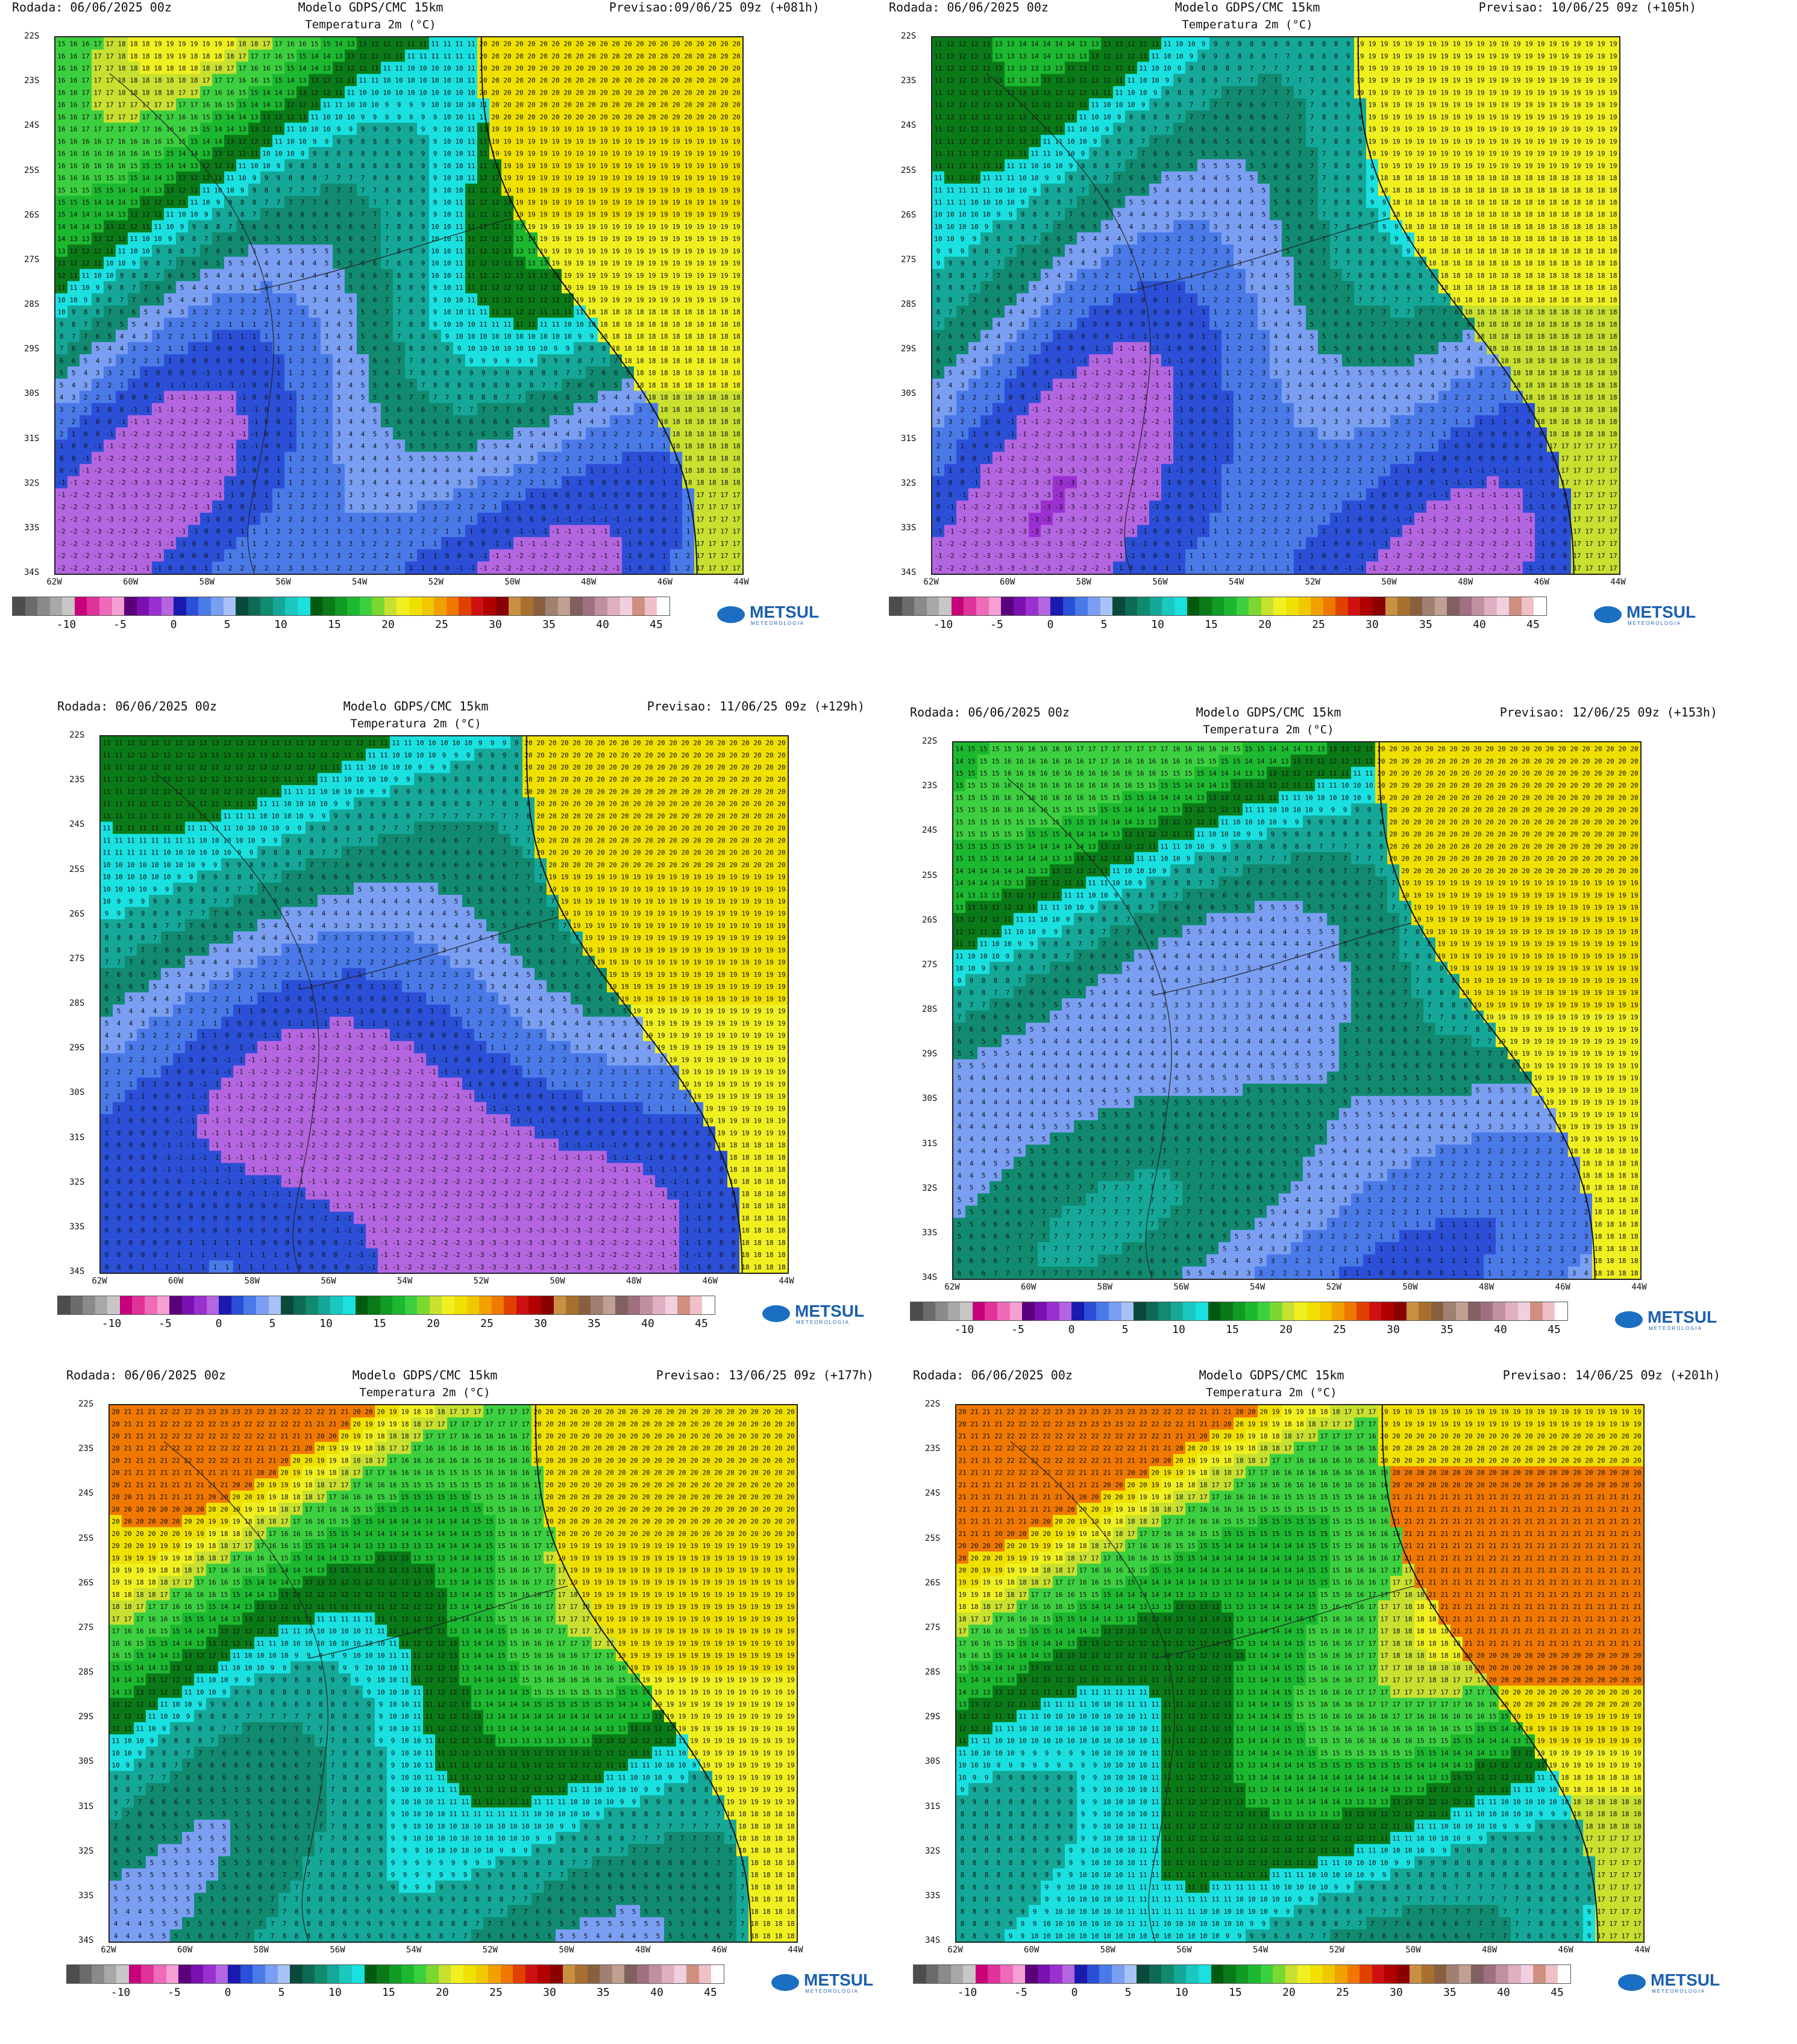 The width and height of the screenshot is (1797, 2044). Describe the element at coordinates (31, 36) in the screenshot. I see `latitude-label: 22S` at that location.